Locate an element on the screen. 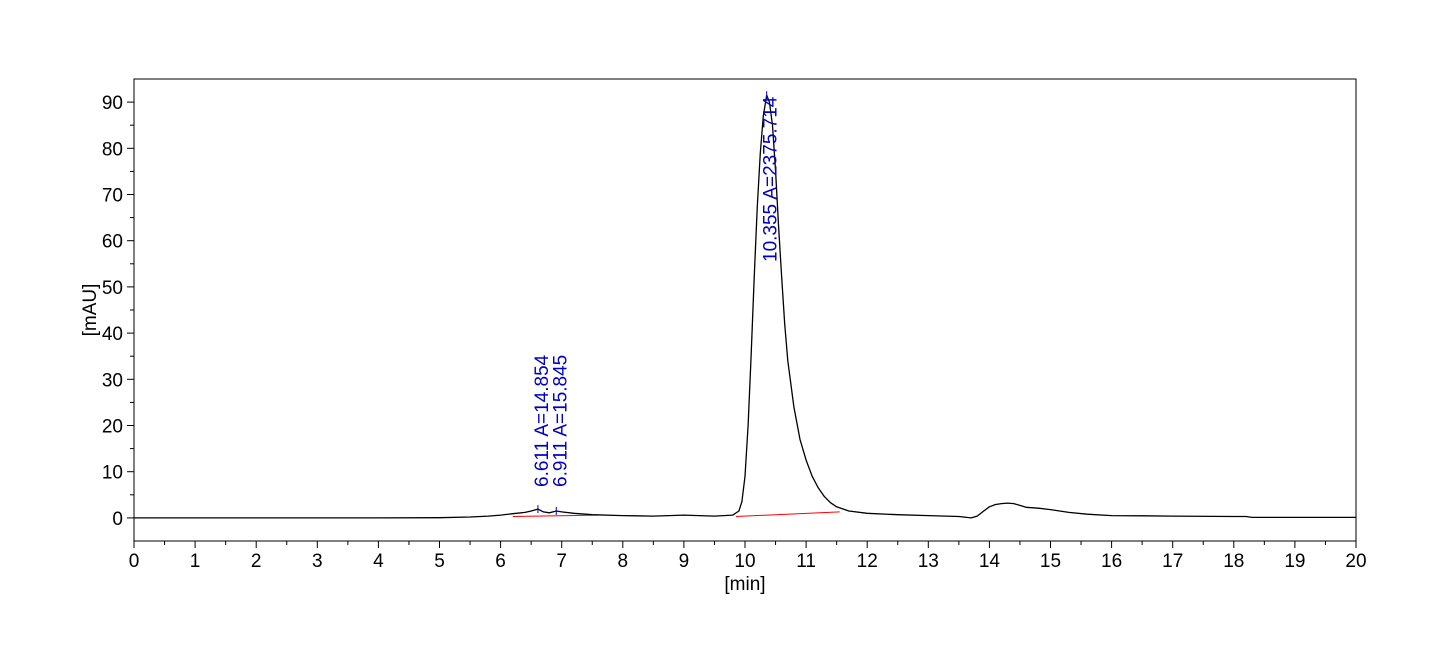 The width and height of the screenshot is (1446, 665). x-tick-label: 19 is located at coordinates (1294, 561).